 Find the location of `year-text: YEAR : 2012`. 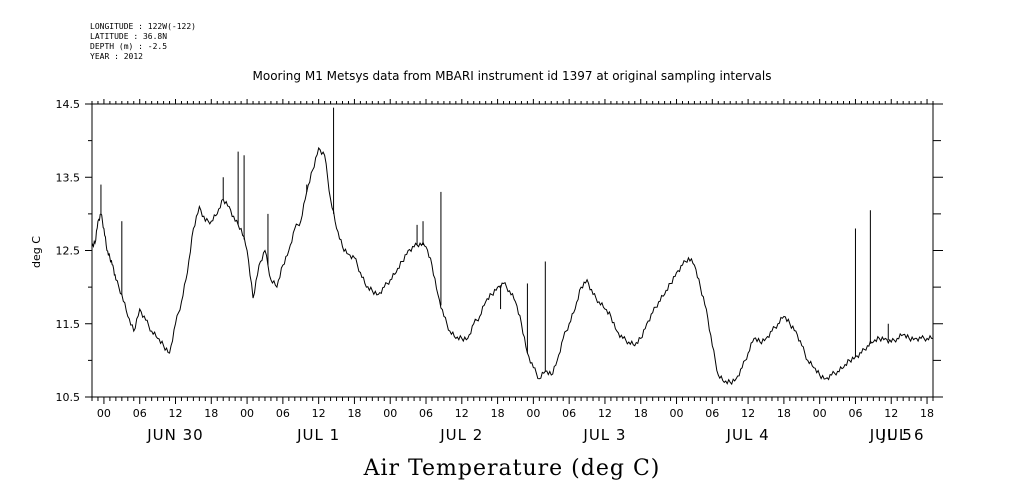

year-text: YEAR : 2012 is located at coordinates (116, 56).